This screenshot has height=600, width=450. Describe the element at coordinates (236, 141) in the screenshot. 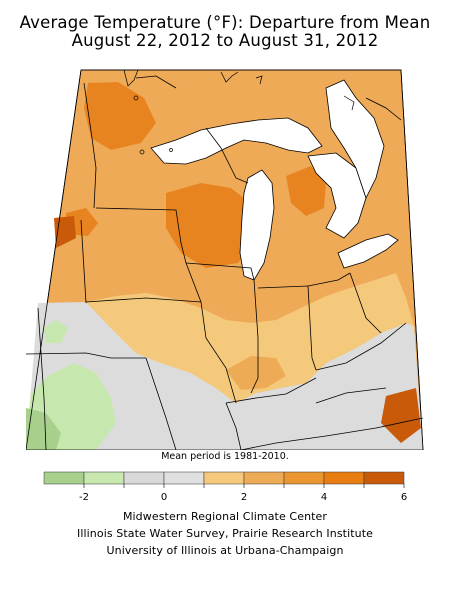

I see `lake-superior` at that location.